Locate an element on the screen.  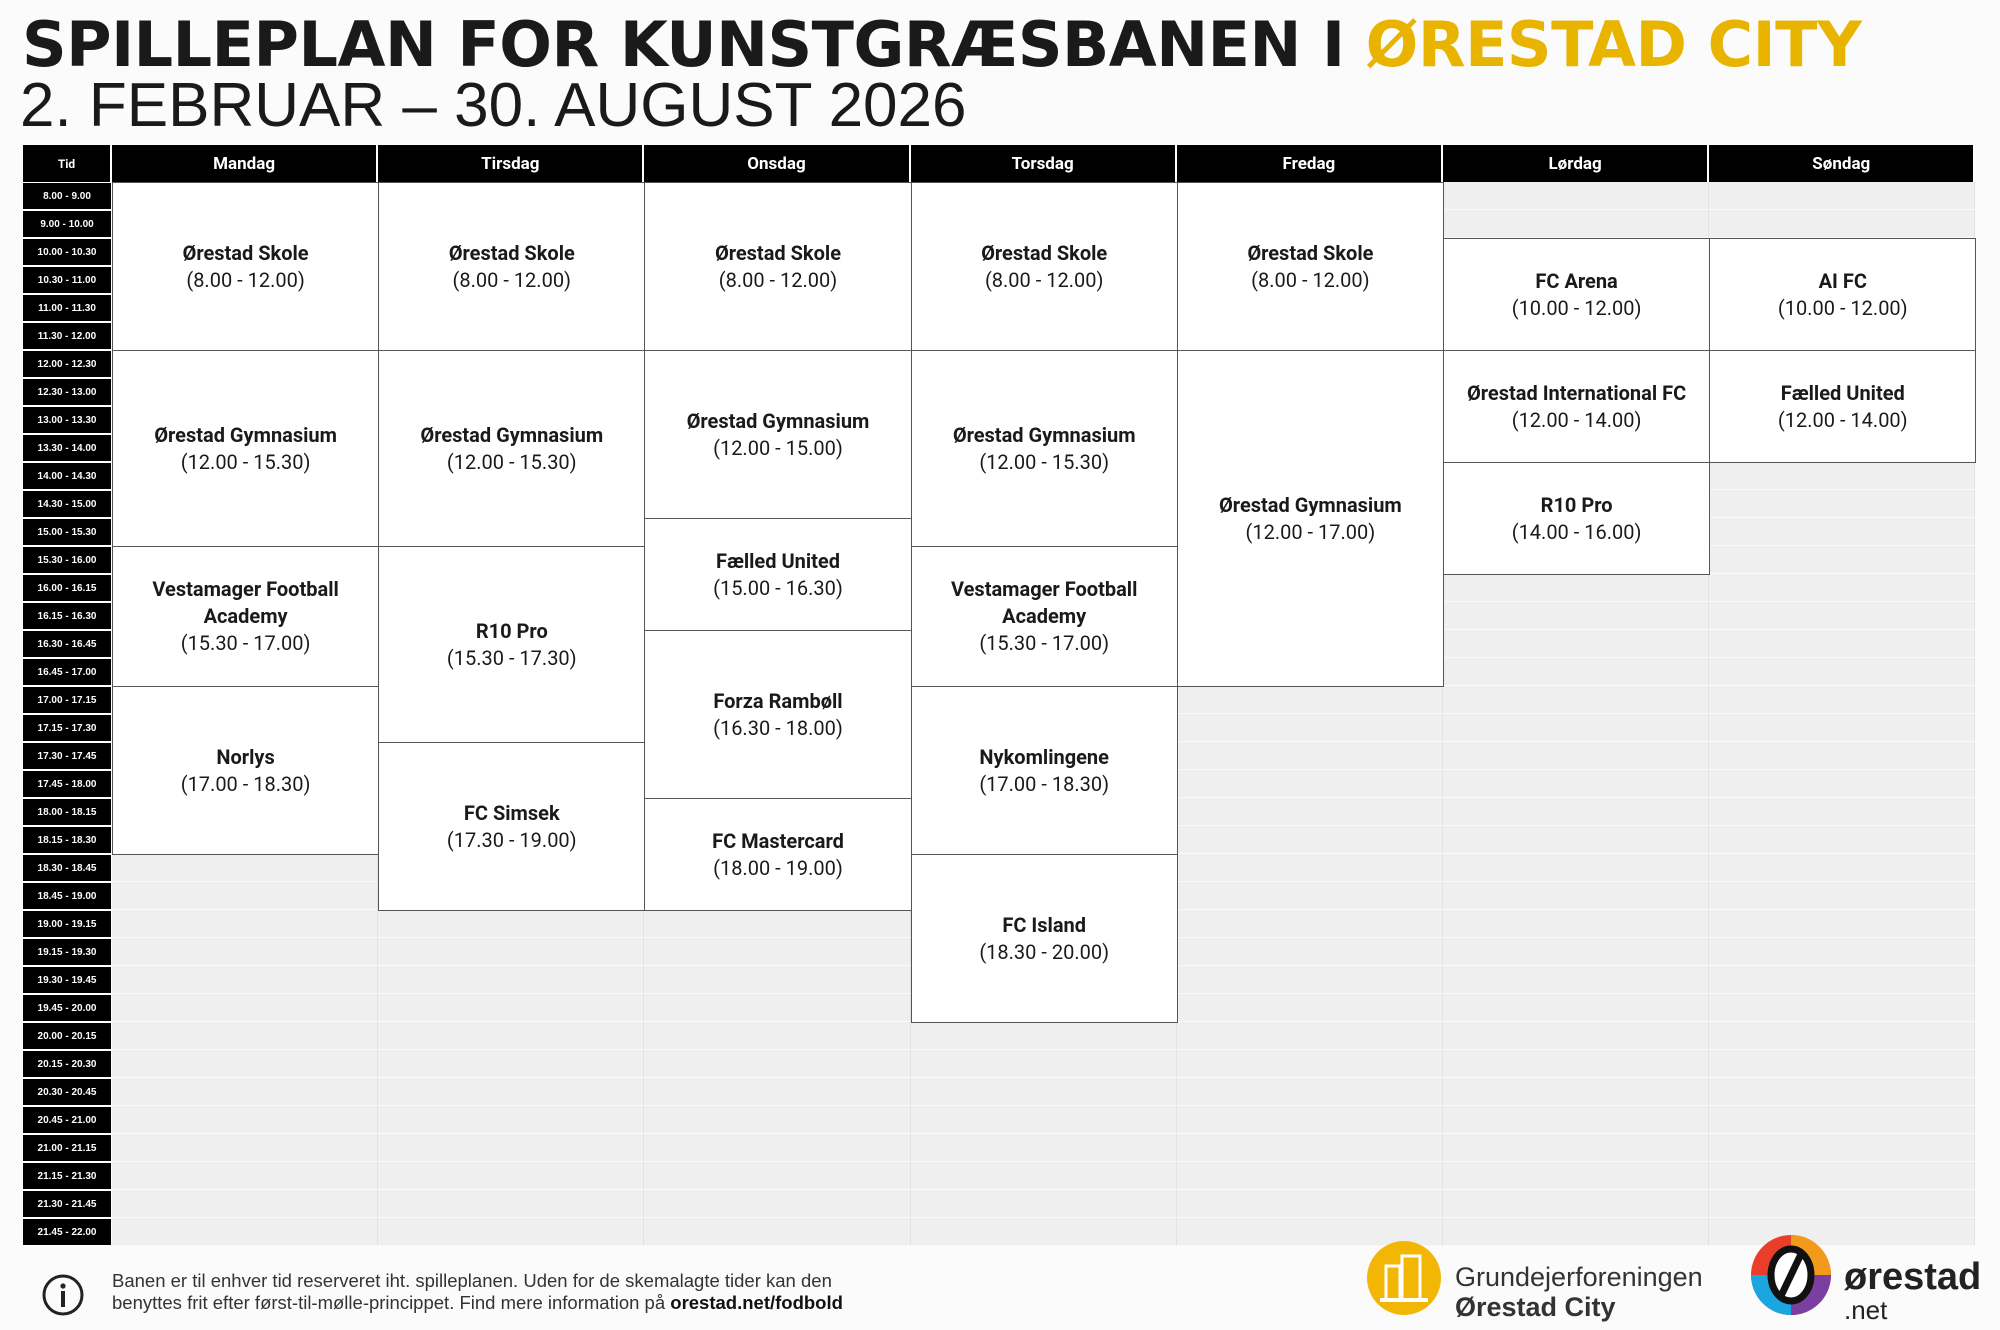
time-slot: 13.30 - 14.00 is located at coordinates (67, 448).